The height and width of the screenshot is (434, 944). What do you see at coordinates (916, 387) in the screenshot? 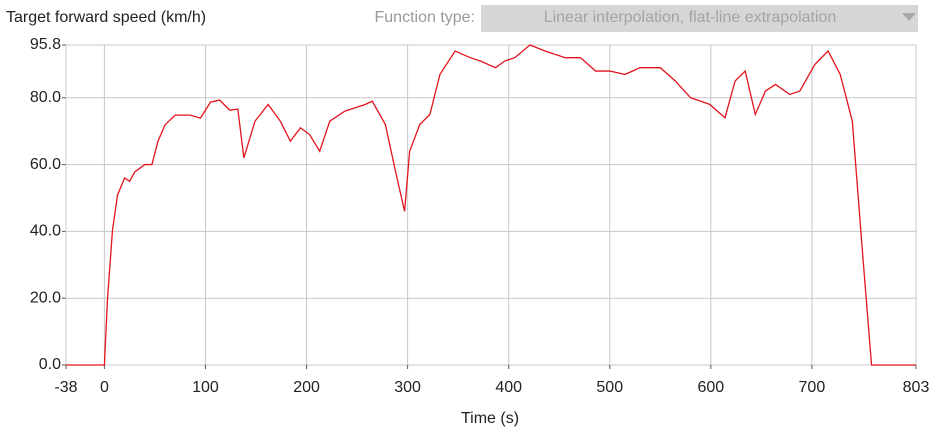
I see `x-tick-label: 803` at bounding box center [916, 387].